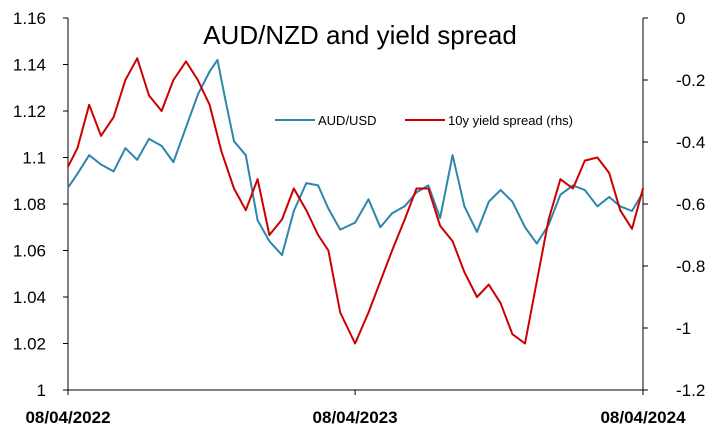  Describe the element at coordinates (690, 266) in the screenshot. I see `right-tick-label: -0.8` at that location.